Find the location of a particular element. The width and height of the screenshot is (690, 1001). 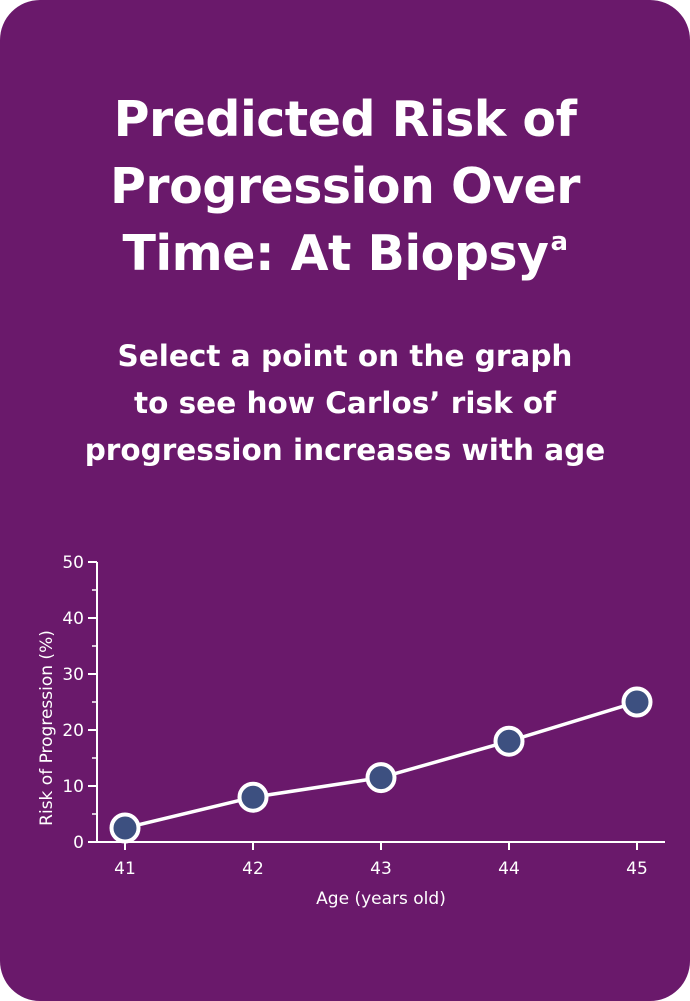

x-axis-ticks: 41 42 43 44 45 is located at coordinates (381, 860).